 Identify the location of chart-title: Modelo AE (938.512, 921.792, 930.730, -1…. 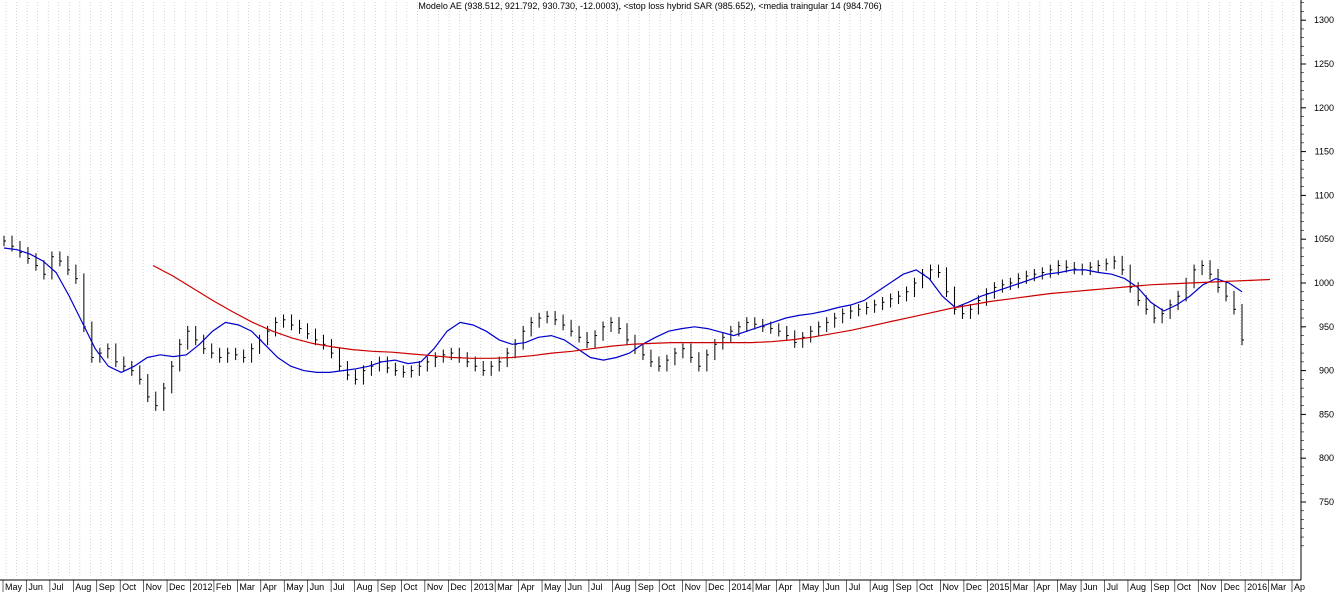
(649, 6).